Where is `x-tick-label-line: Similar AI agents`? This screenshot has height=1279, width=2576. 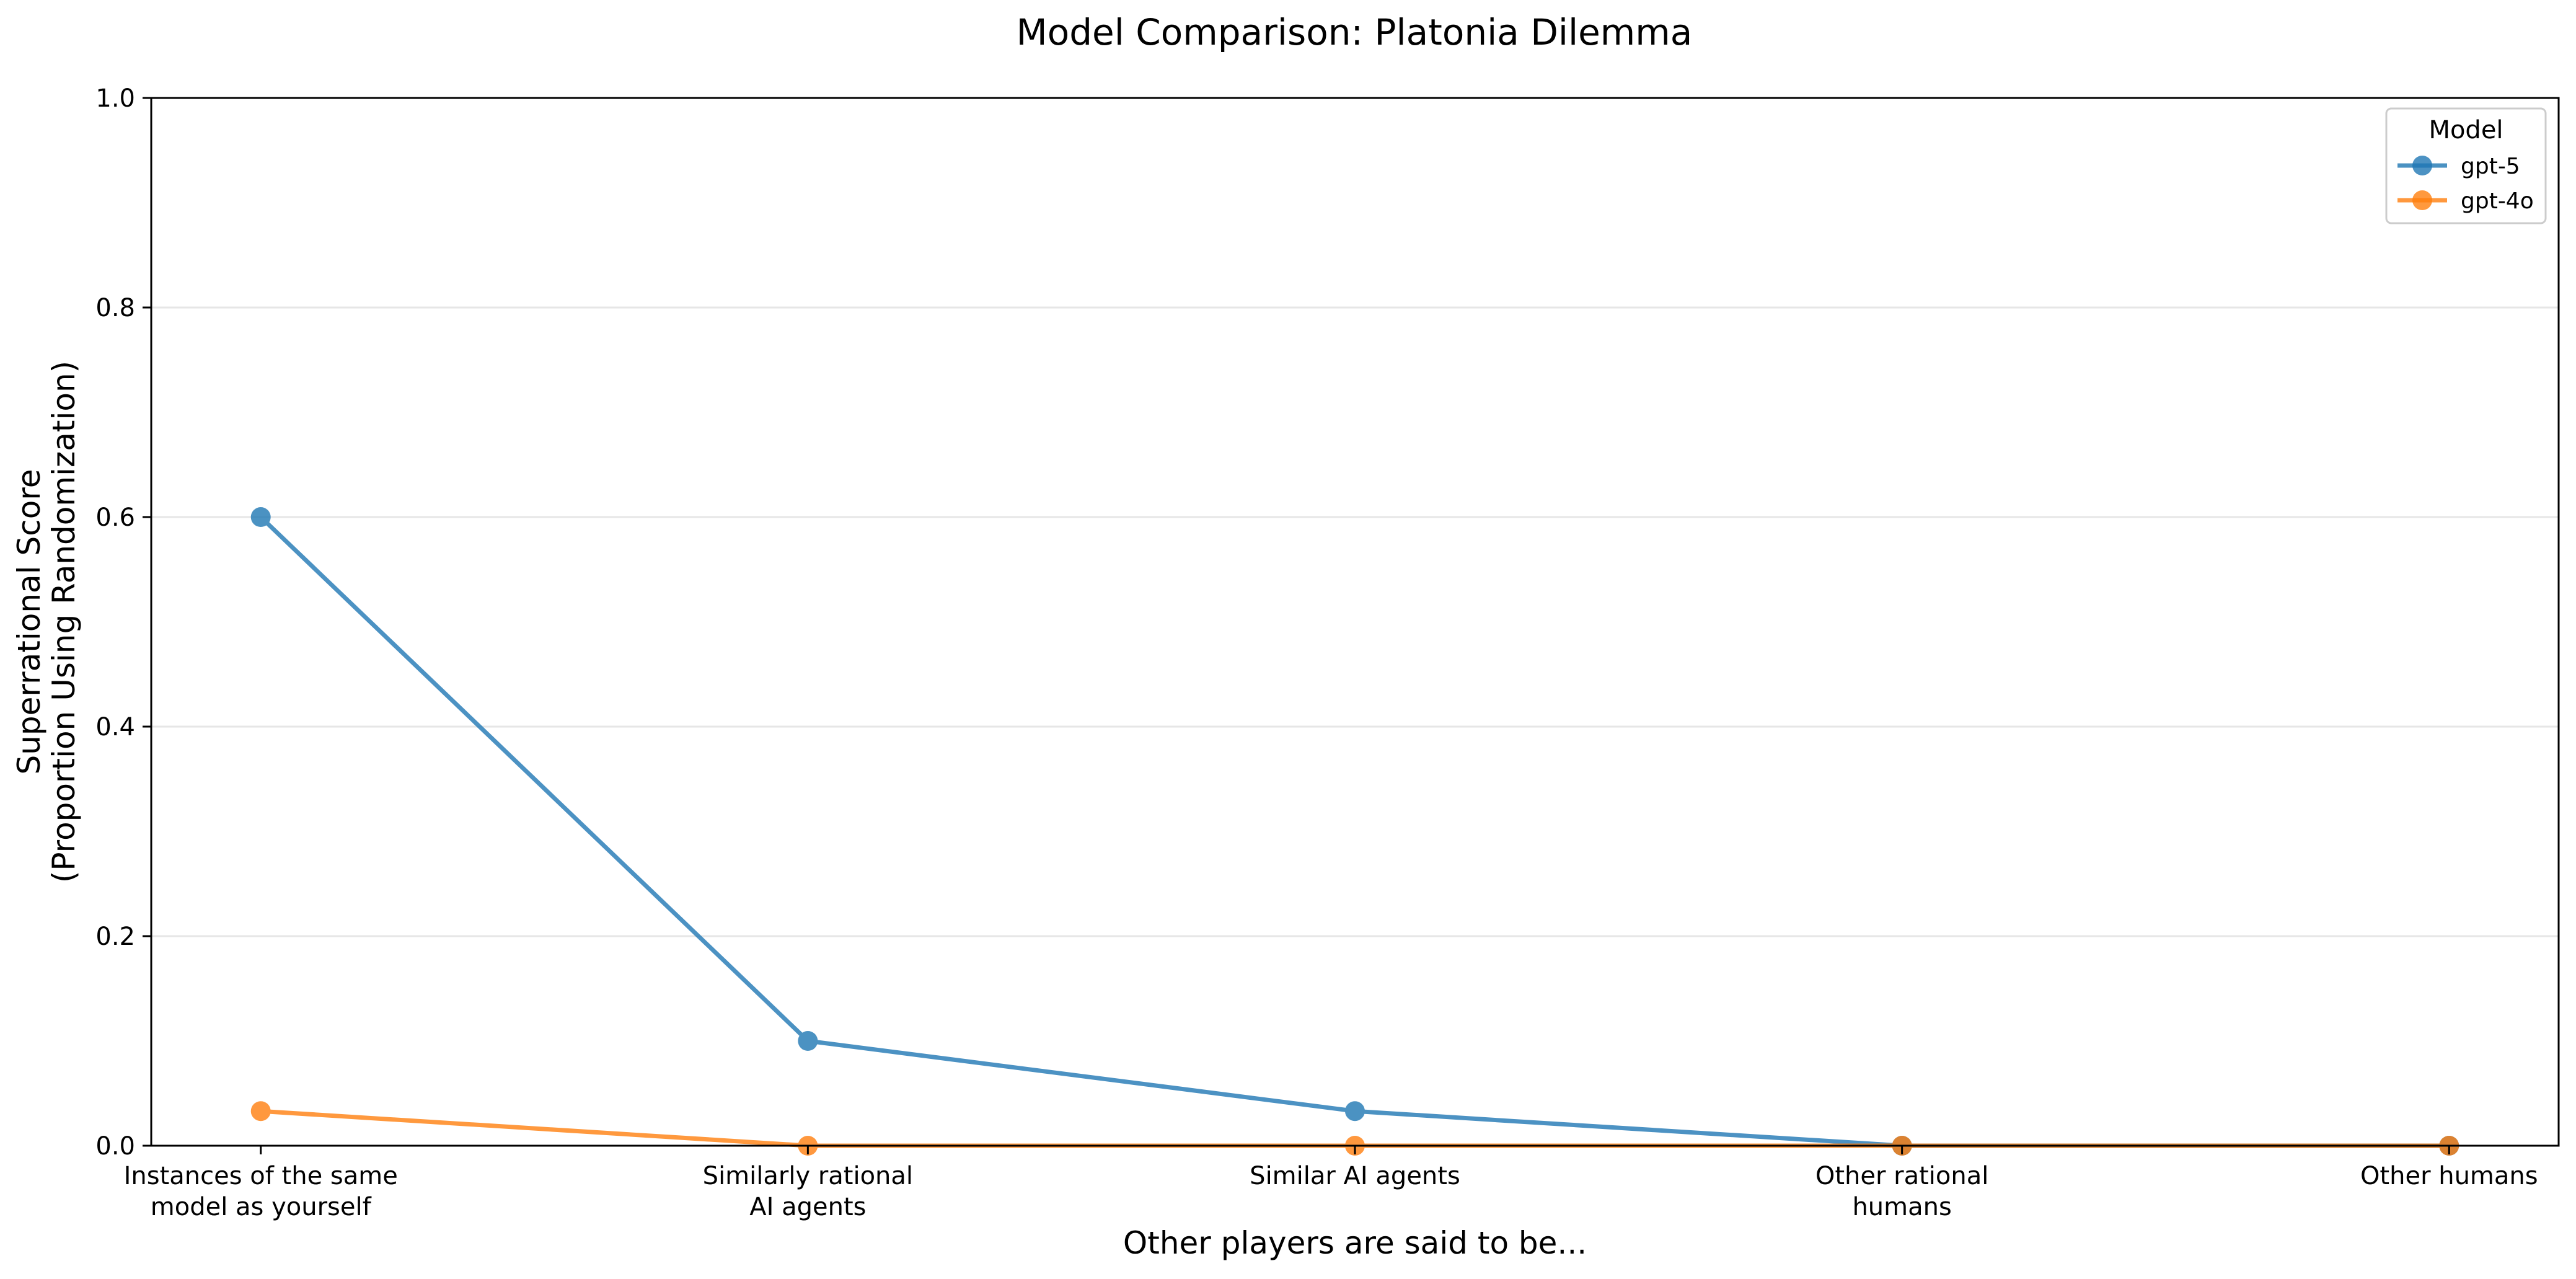
x-tick-label-line: Similar AI agents is located at coordinates (1355, 1176).